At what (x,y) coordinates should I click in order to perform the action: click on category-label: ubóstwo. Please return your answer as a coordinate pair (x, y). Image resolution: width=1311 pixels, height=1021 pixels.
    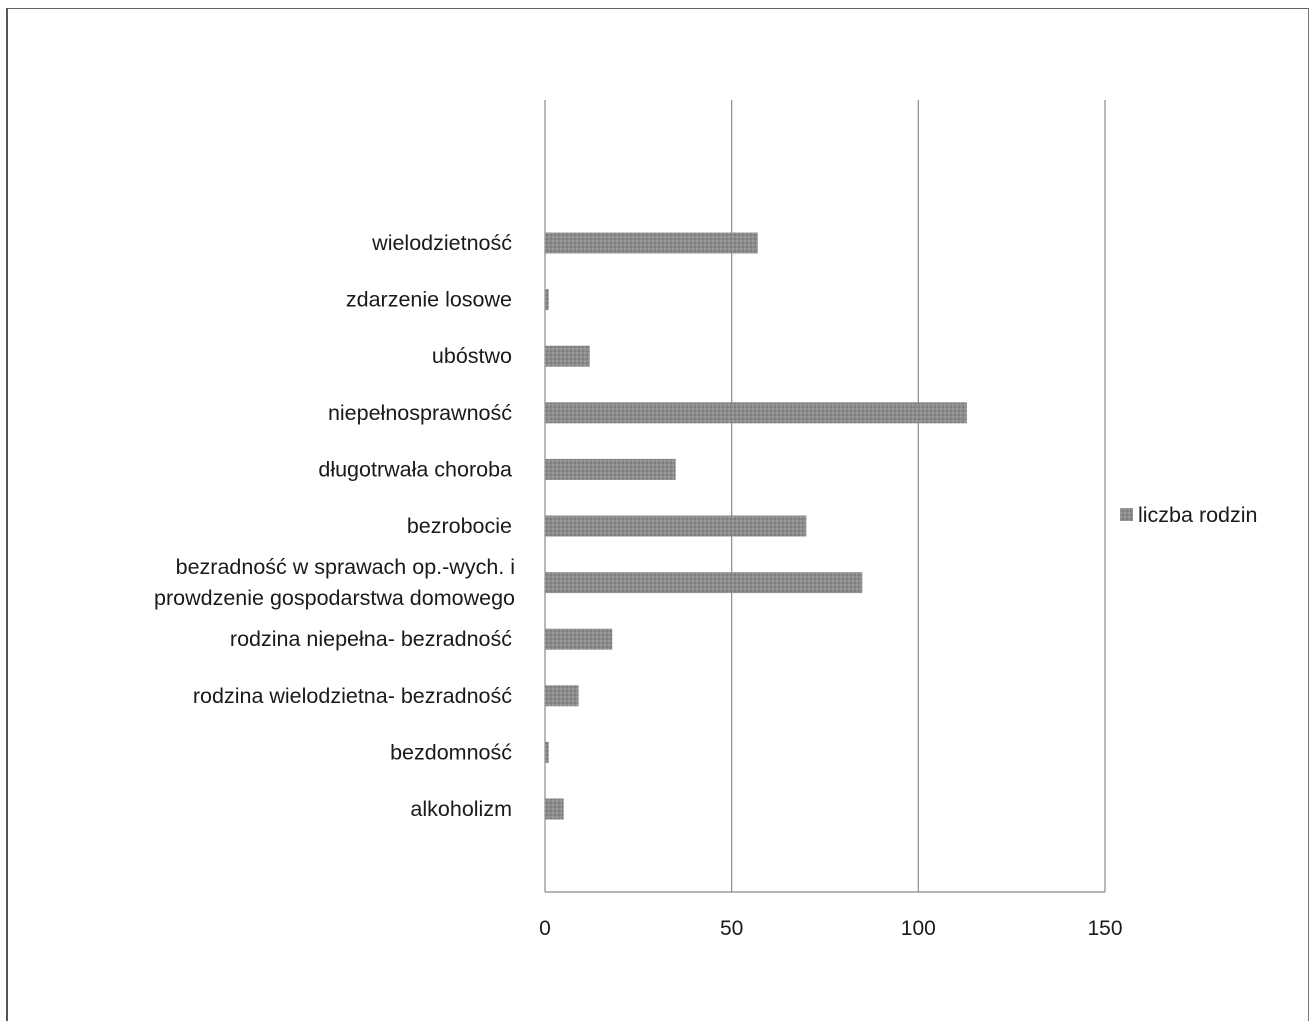
    Looking at the image, I should click on (472, 356).